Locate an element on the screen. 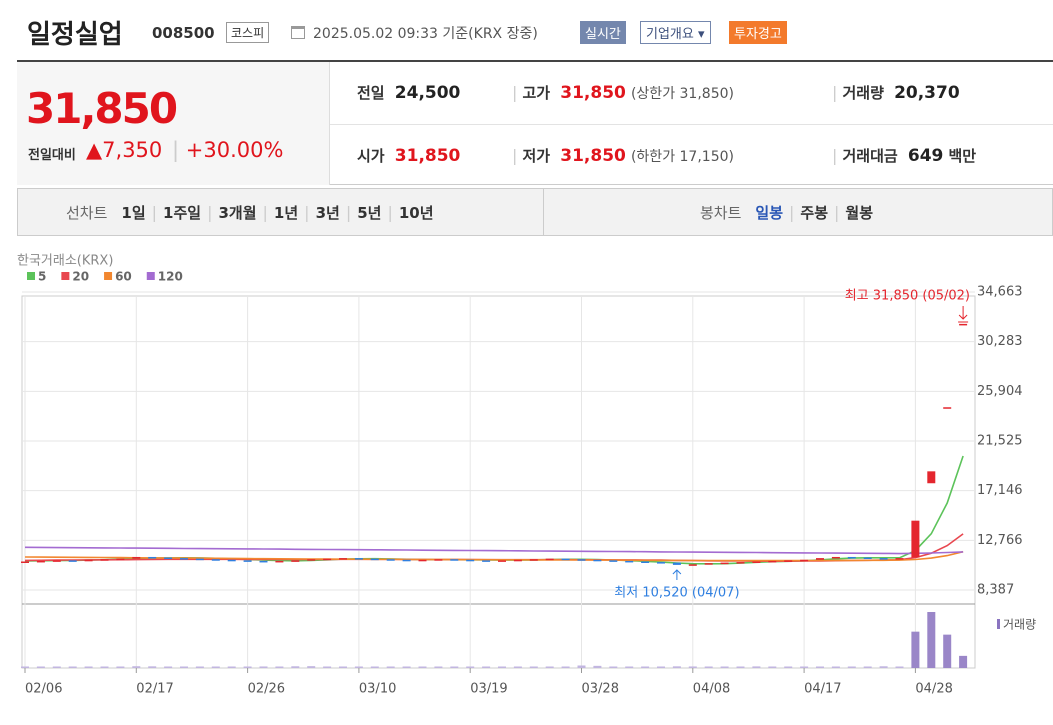 Image resolution: width=1053 pixels, height=725 pixels. stat-unit: 백만 is located at coordinates (962, 156).